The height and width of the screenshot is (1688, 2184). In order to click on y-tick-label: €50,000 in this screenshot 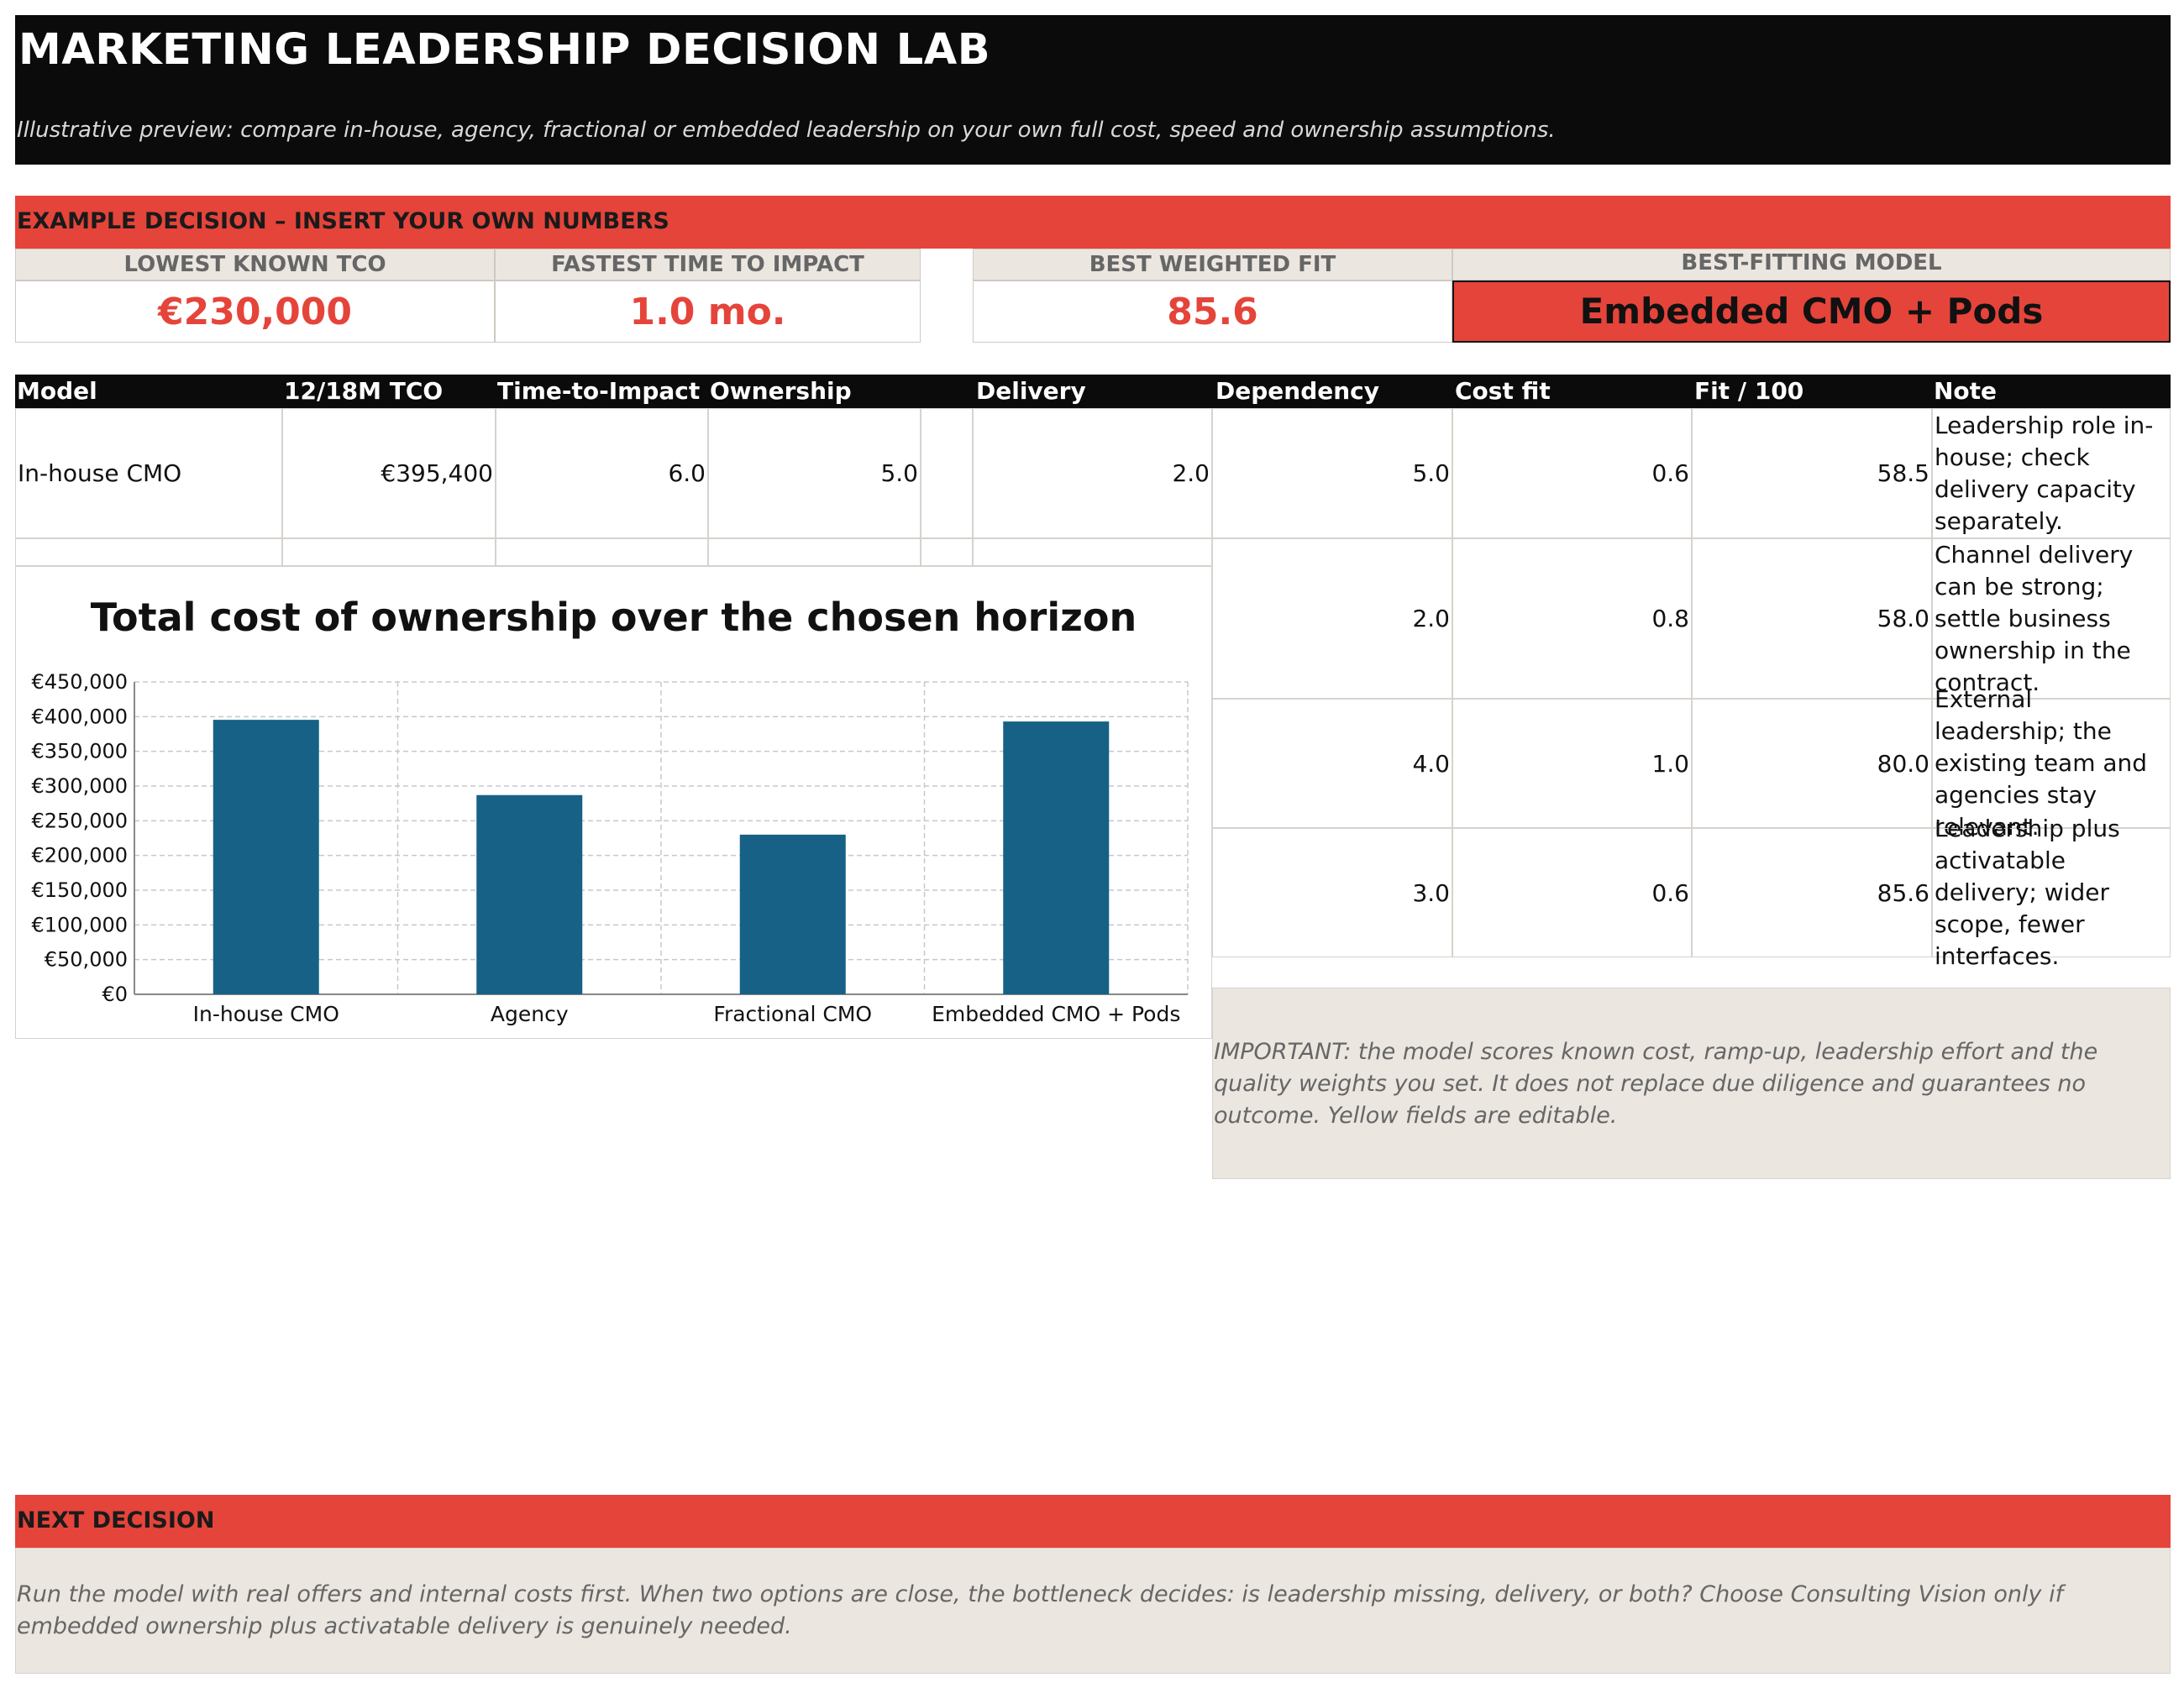, I will do `click(86, 960)`.